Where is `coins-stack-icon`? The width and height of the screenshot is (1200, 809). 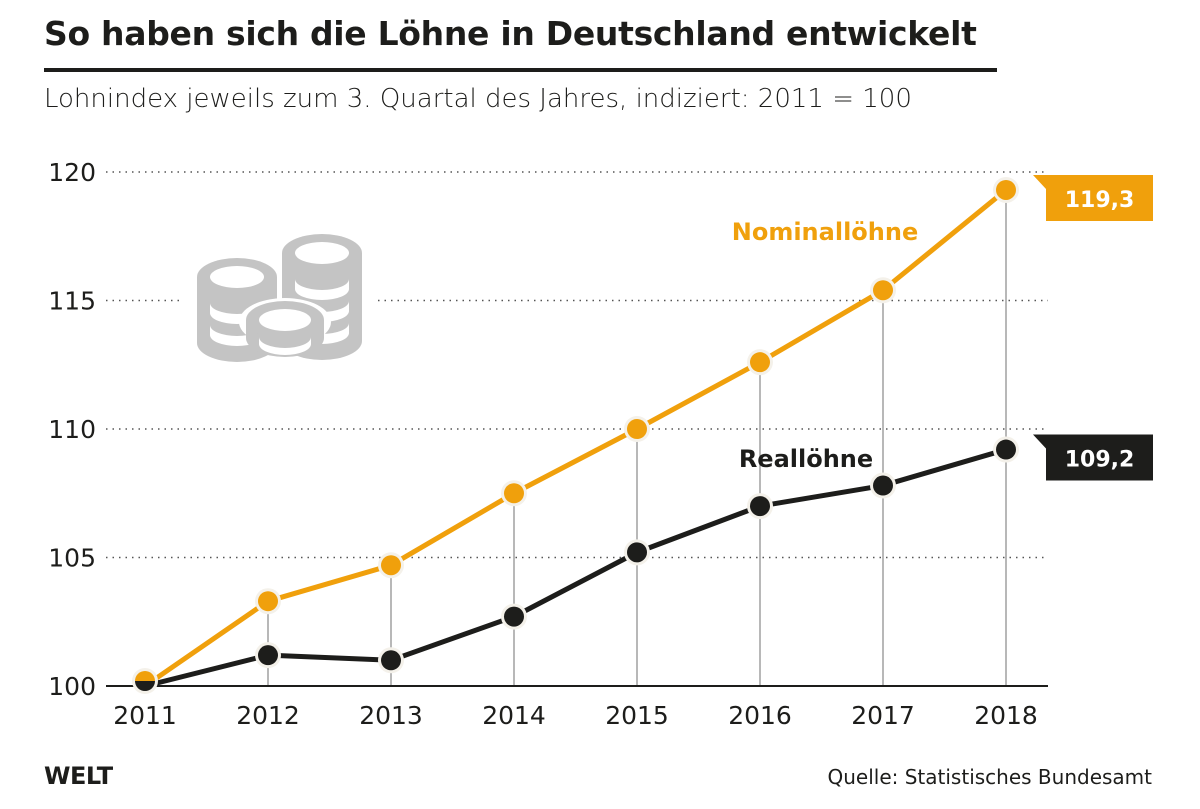
coins-stack-icon is located at coordinates (279, 298).